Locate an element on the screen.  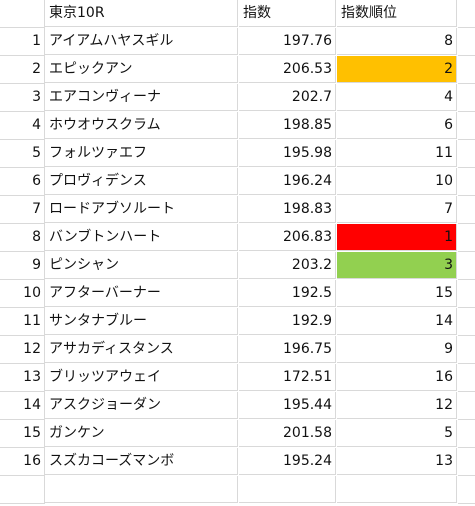
horse-name-cell: アスクジョーダン is located at coordinates (141, 405).